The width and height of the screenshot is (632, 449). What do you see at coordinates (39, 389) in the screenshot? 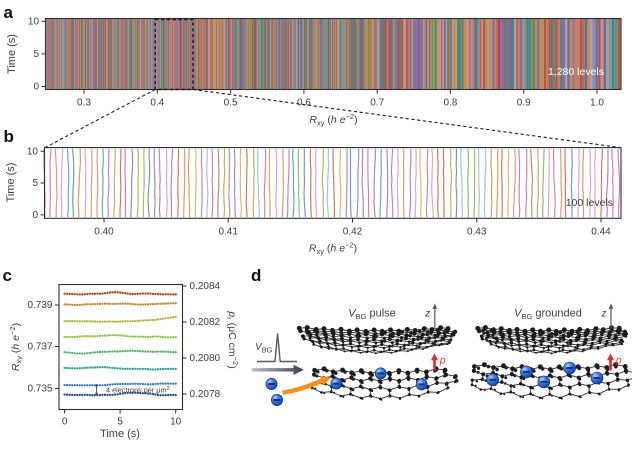
I see `svg-text: 0.735` at bounding box center [39, 389].